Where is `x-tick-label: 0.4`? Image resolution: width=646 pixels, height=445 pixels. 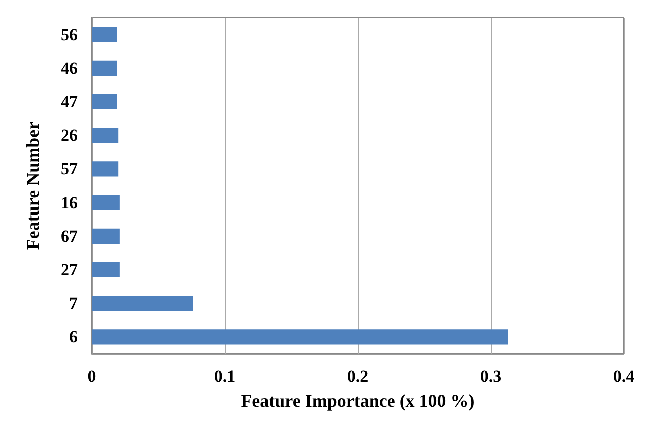 x-tick-label: 0.4 is located at coordinates (624, 376).